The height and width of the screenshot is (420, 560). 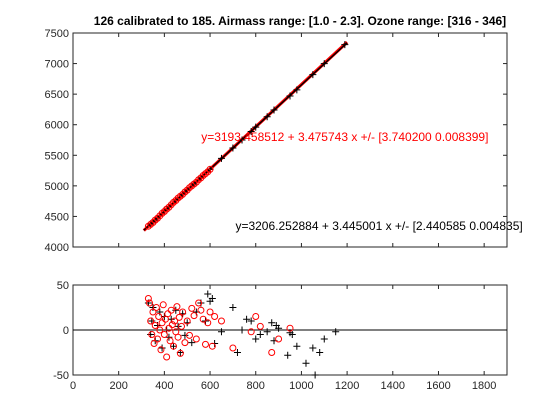 I want to click on bottom-plot-points, so click(x=242, y=334).